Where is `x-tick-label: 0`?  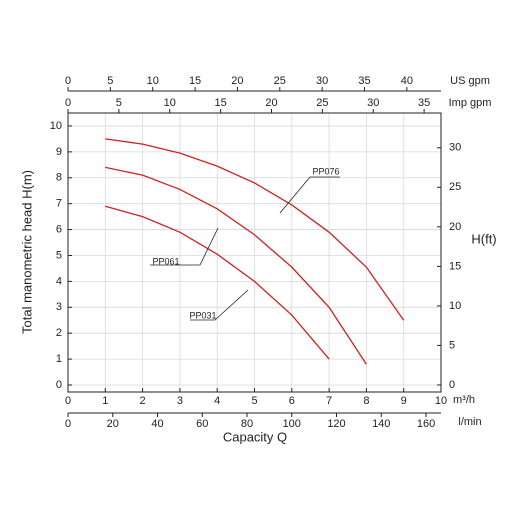
x-tick-label: 0 is located at coordinates (68, 401).